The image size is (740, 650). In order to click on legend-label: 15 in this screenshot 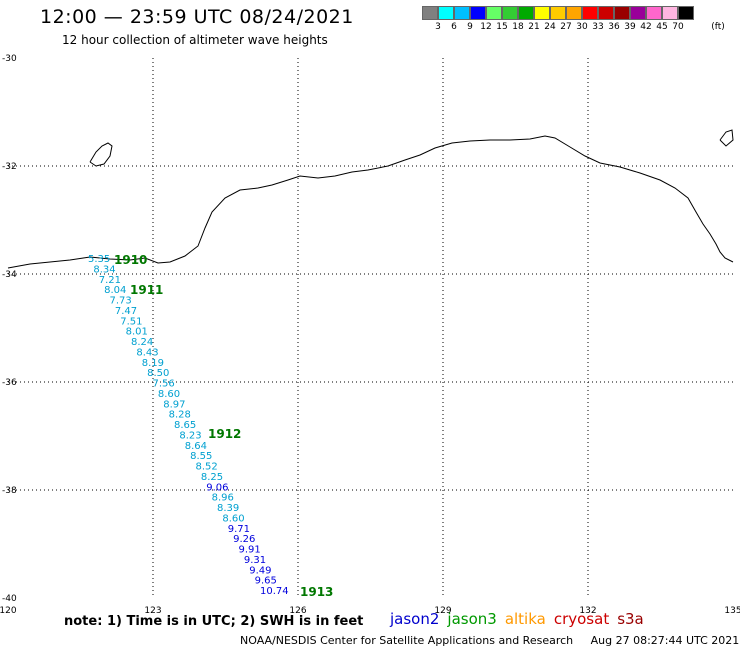, I will do `click(502, 27)`.